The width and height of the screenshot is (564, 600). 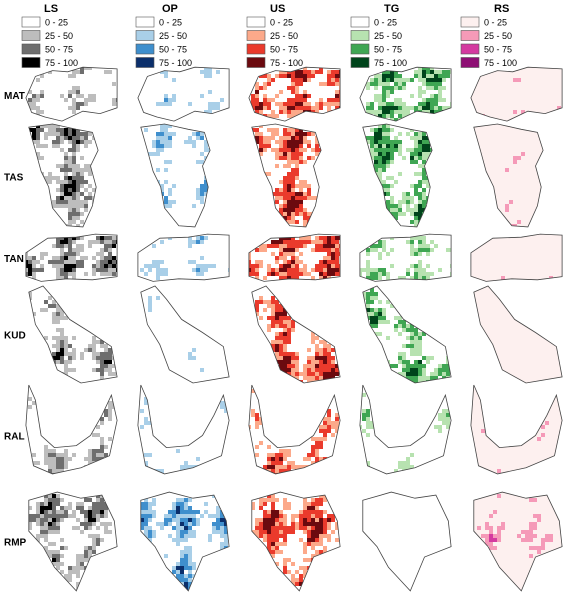 What do you see at coordinates (501, 9) in the screenshot?
I see `legend-title-rs: RS` at bounding box center [501, 9].